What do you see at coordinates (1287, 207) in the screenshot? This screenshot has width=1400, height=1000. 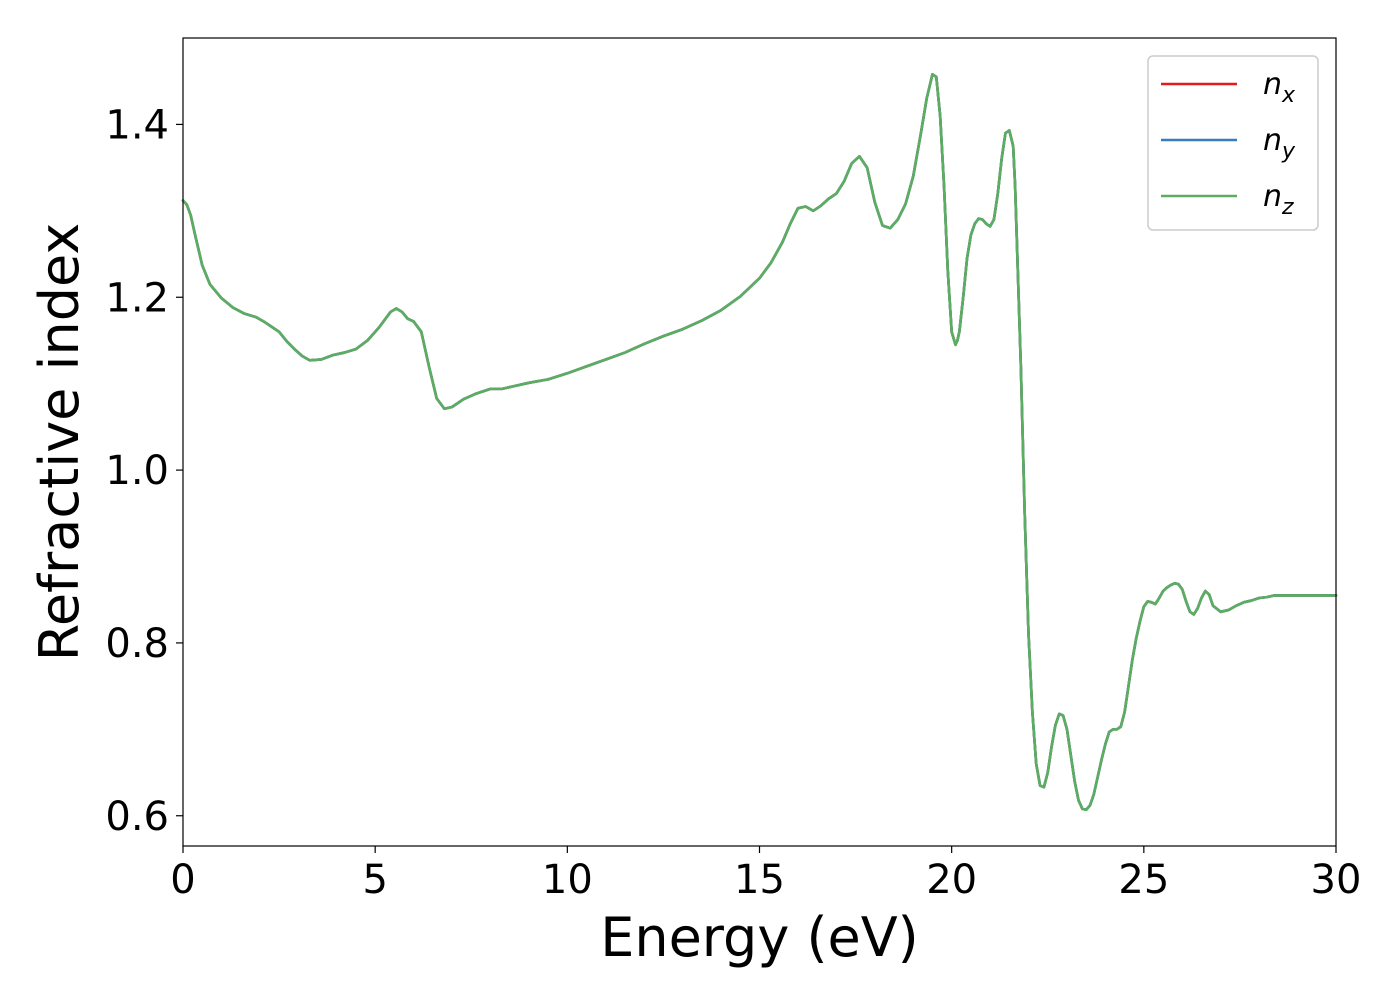 I see `legend-subscript: z` at bounding box center [1287, 207].